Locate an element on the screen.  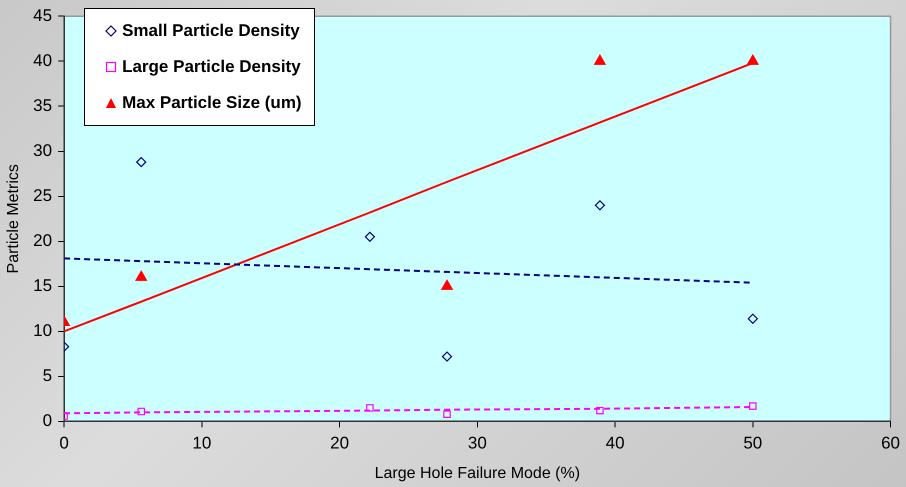
y-tick-label: 35 is located at coordinates (42, 105).